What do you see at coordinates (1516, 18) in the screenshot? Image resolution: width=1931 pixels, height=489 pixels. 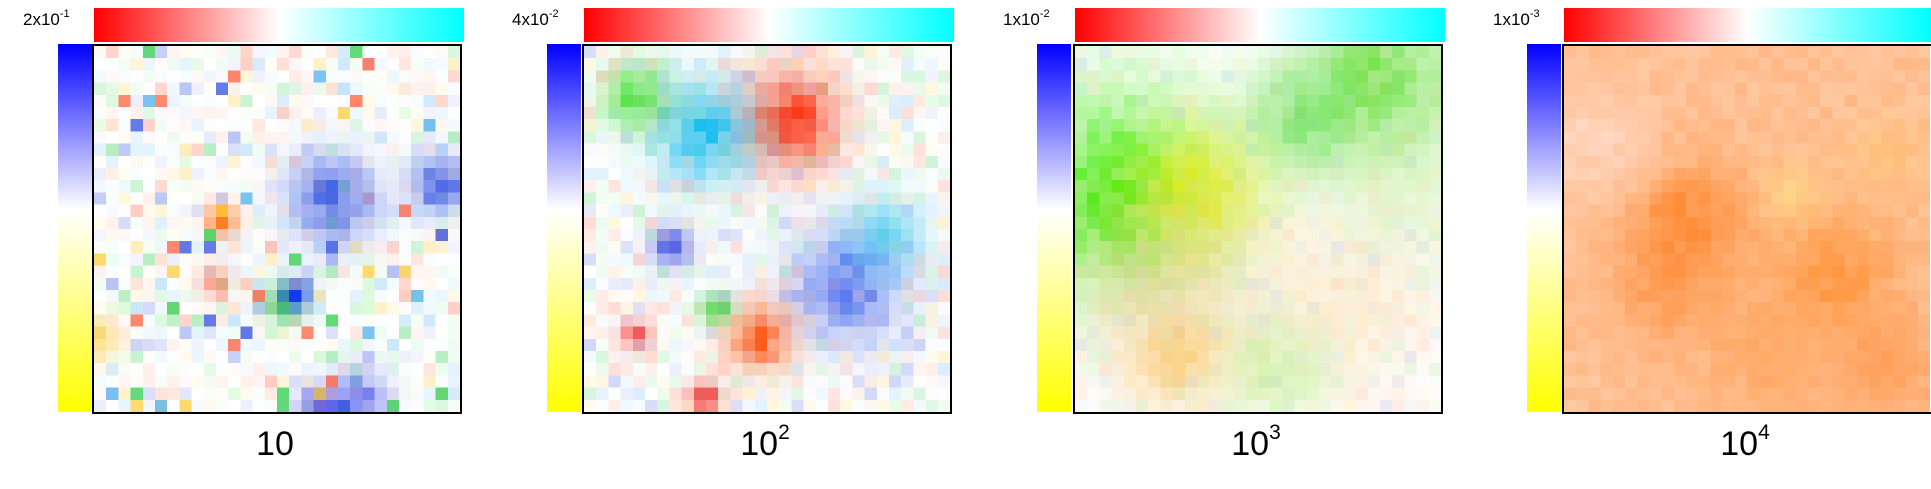 I see `scale-max-label: 1x10⁻³` at bounding box center [1516, 18].